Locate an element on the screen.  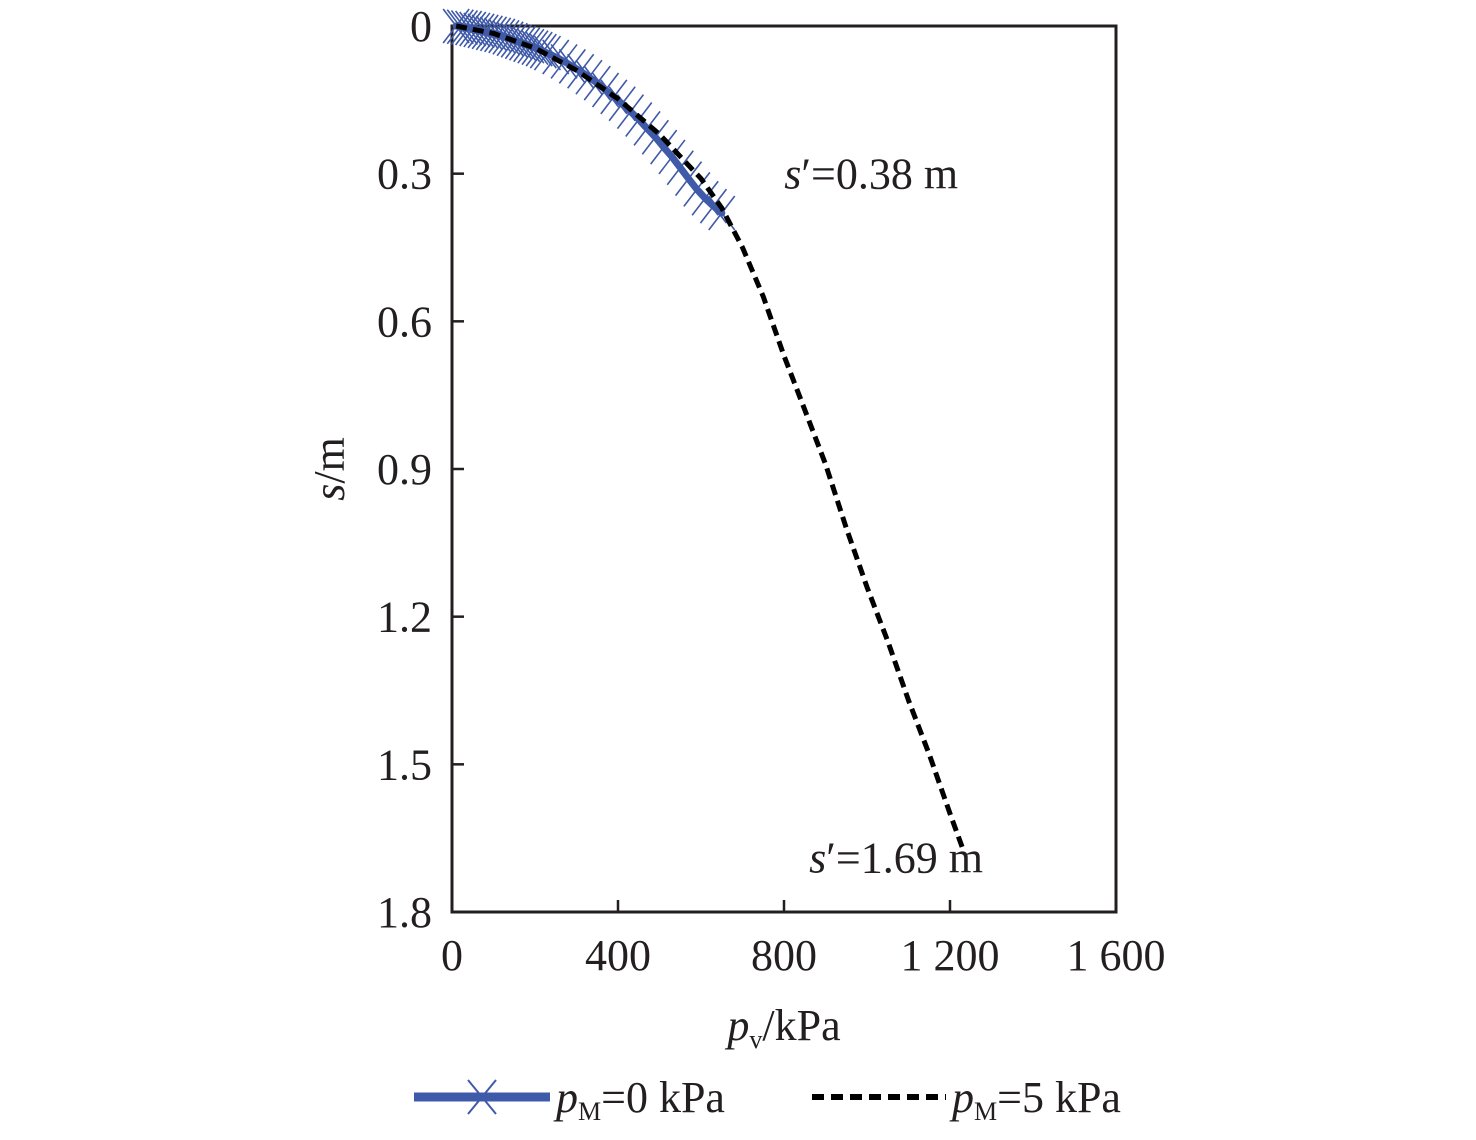
legend-marker-pm0 is located at coordinates (482, 1097).